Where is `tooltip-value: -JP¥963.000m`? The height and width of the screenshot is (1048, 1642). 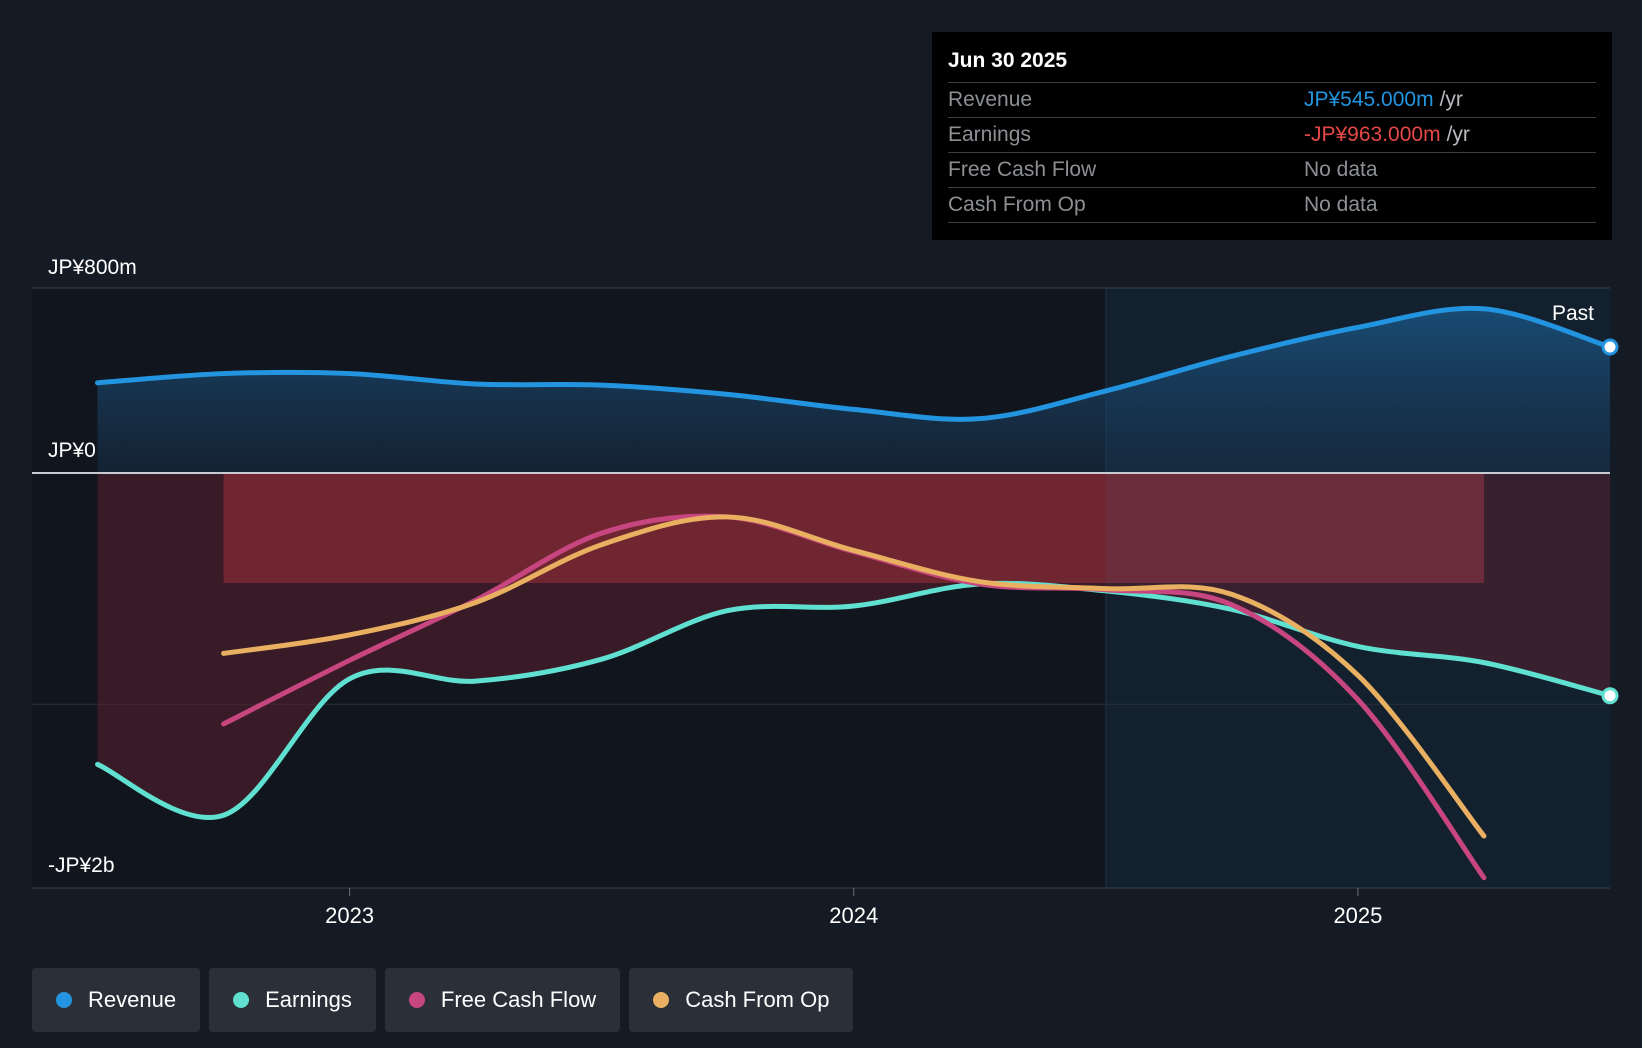 tooltip-value: -JP¥963.000m is located at coordinates (1372, 134).